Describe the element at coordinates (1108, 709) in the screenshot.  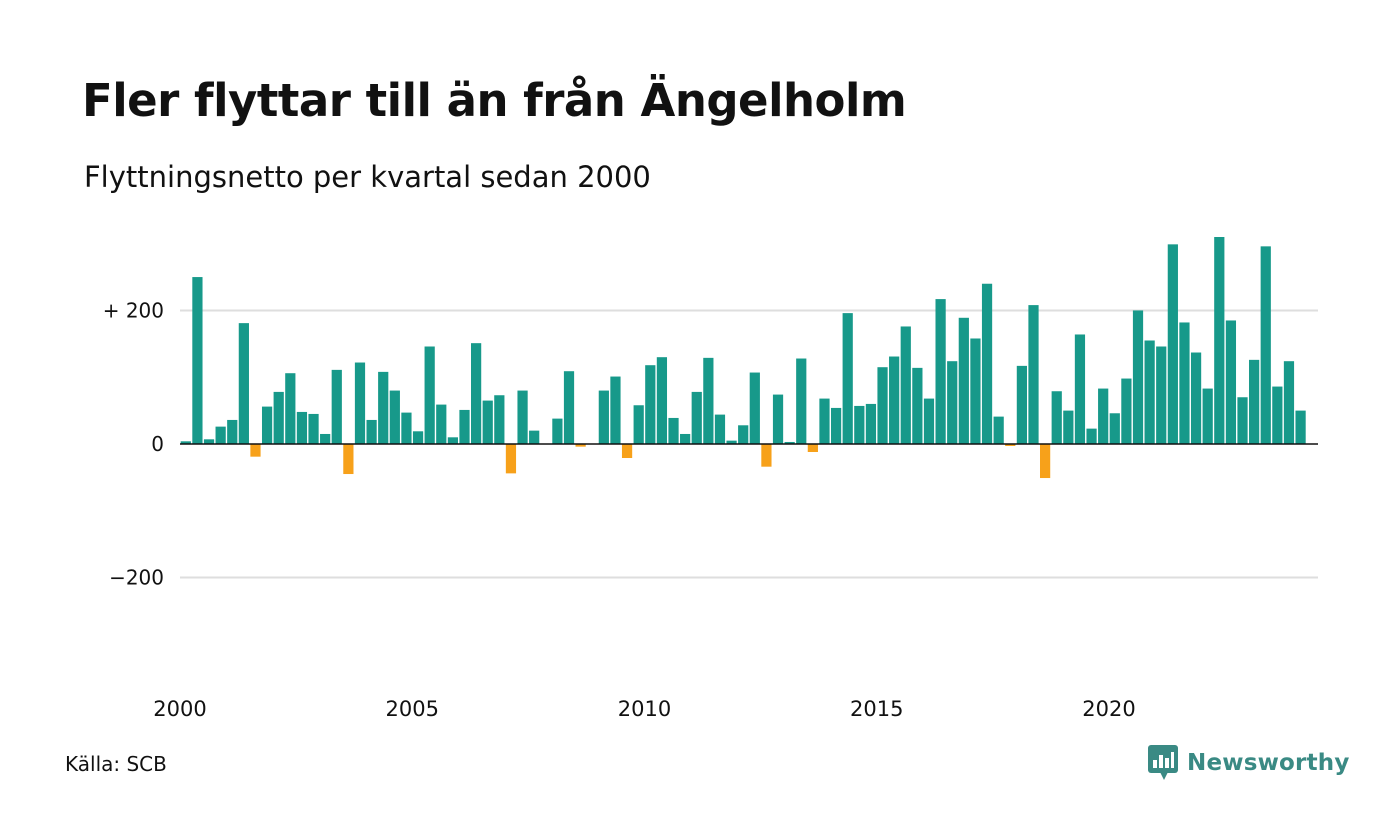
I see `x-tick-label: 2020` at that location.